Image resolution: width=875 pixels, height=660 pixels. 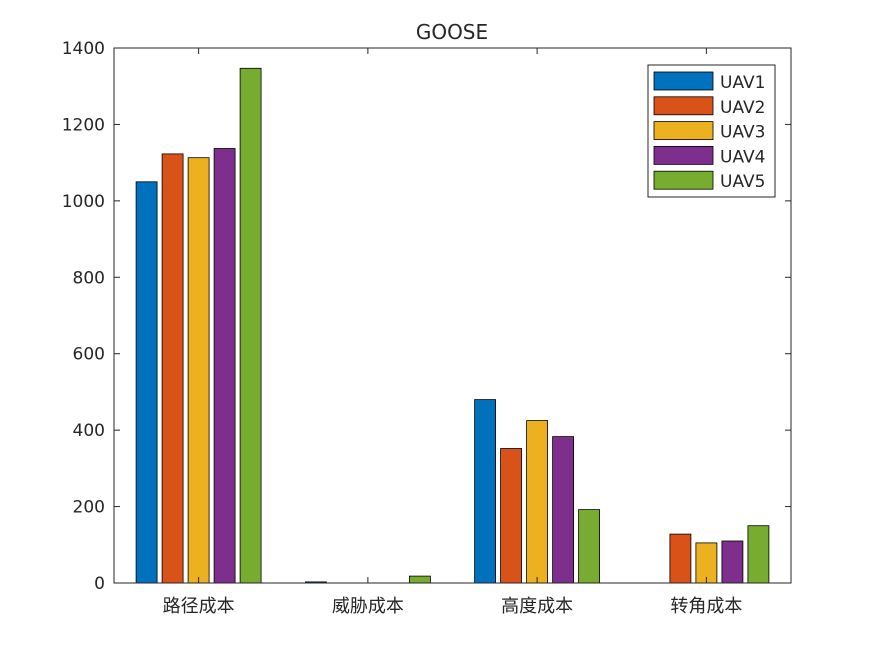 I want to click on legend-label-uav4: UAV4, so click(x=742, y=157).